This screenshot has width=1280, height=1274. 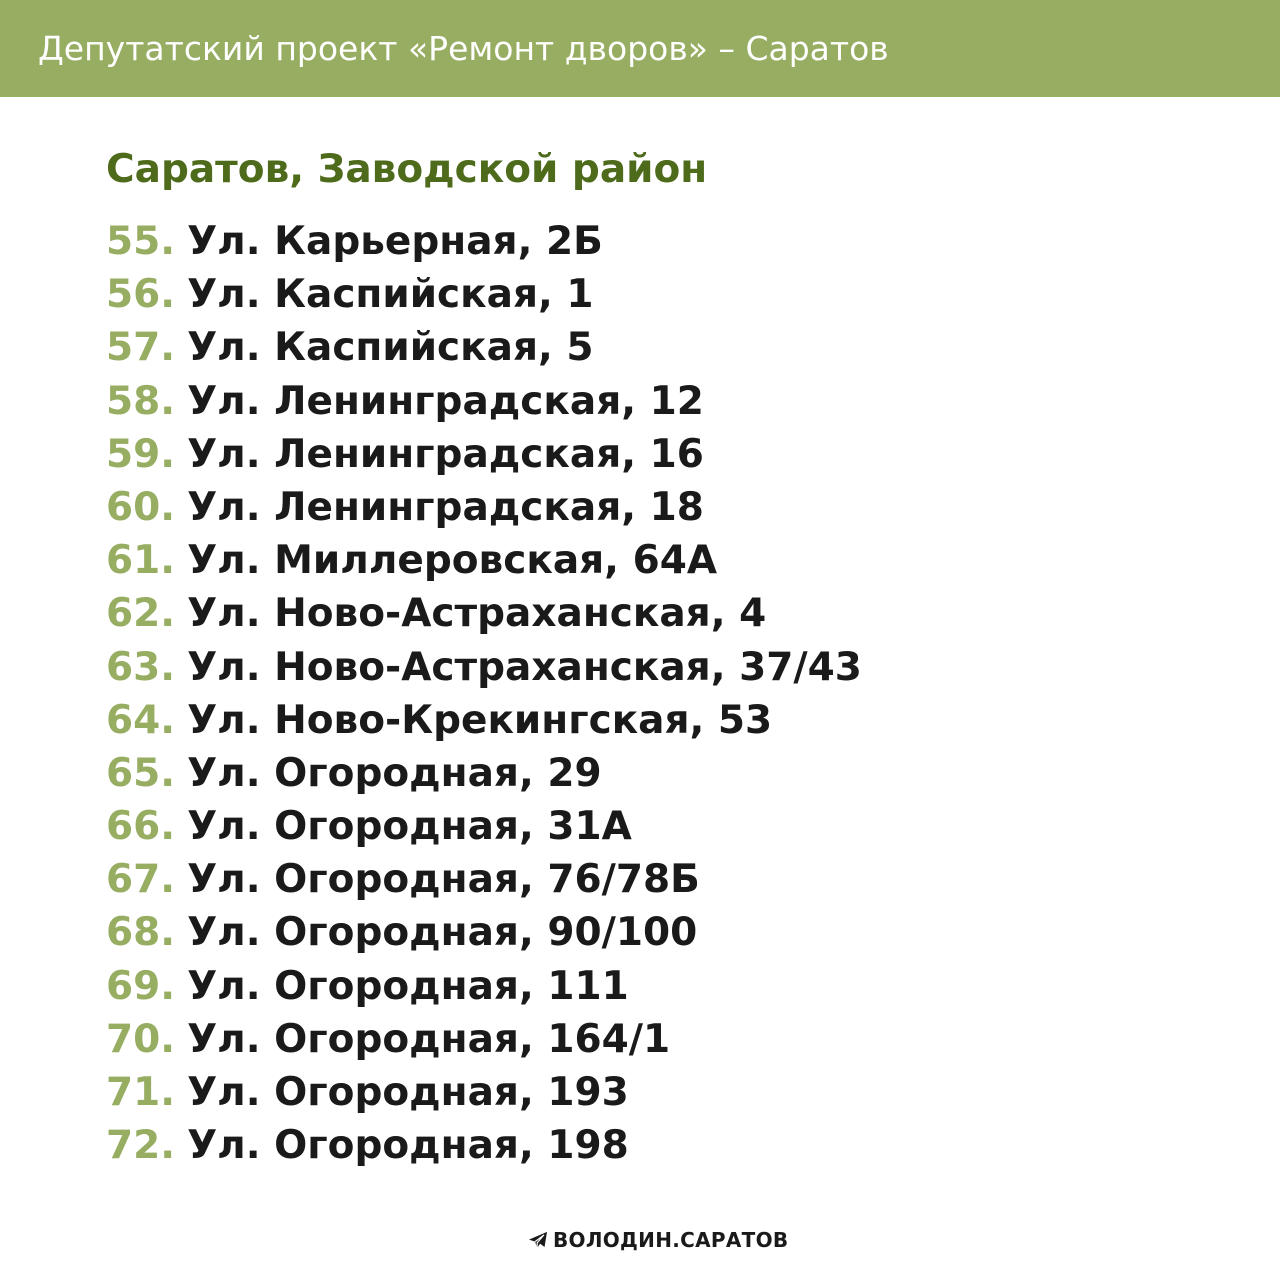 I want to click on list-item-address: Ул. Огородная, 29, so click(x=394, y=773).